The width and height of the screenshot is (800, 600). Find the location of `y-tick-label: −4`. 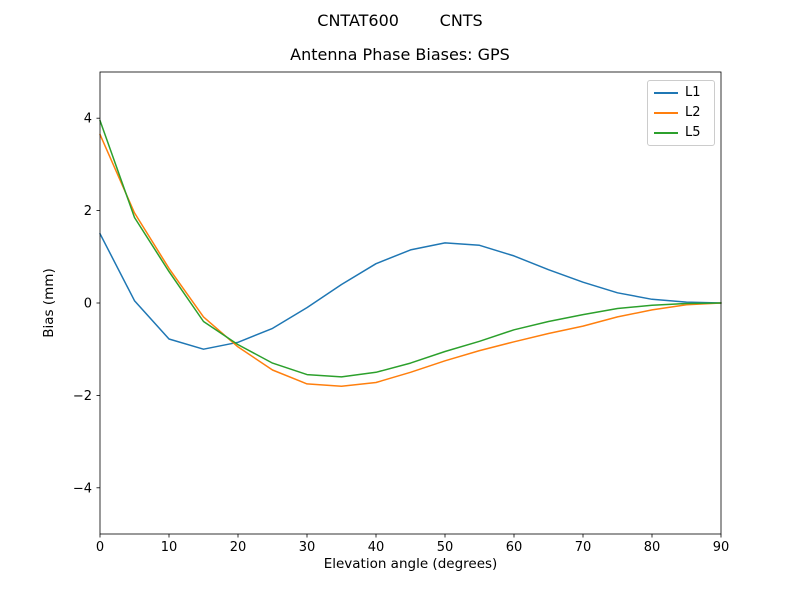

y-tick-label: −4 is located at coordinates (82, 488).